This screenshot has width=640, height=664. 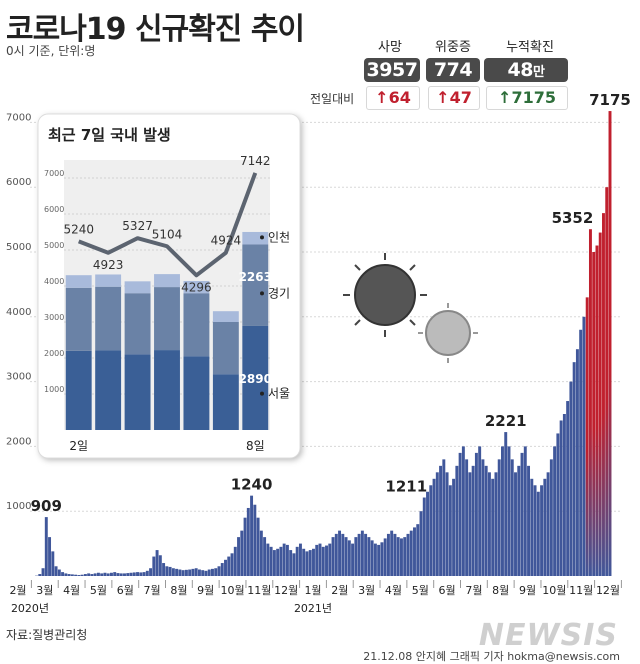 I want to click on main-y-tick-label: 1000, so click(x=18, y=506).